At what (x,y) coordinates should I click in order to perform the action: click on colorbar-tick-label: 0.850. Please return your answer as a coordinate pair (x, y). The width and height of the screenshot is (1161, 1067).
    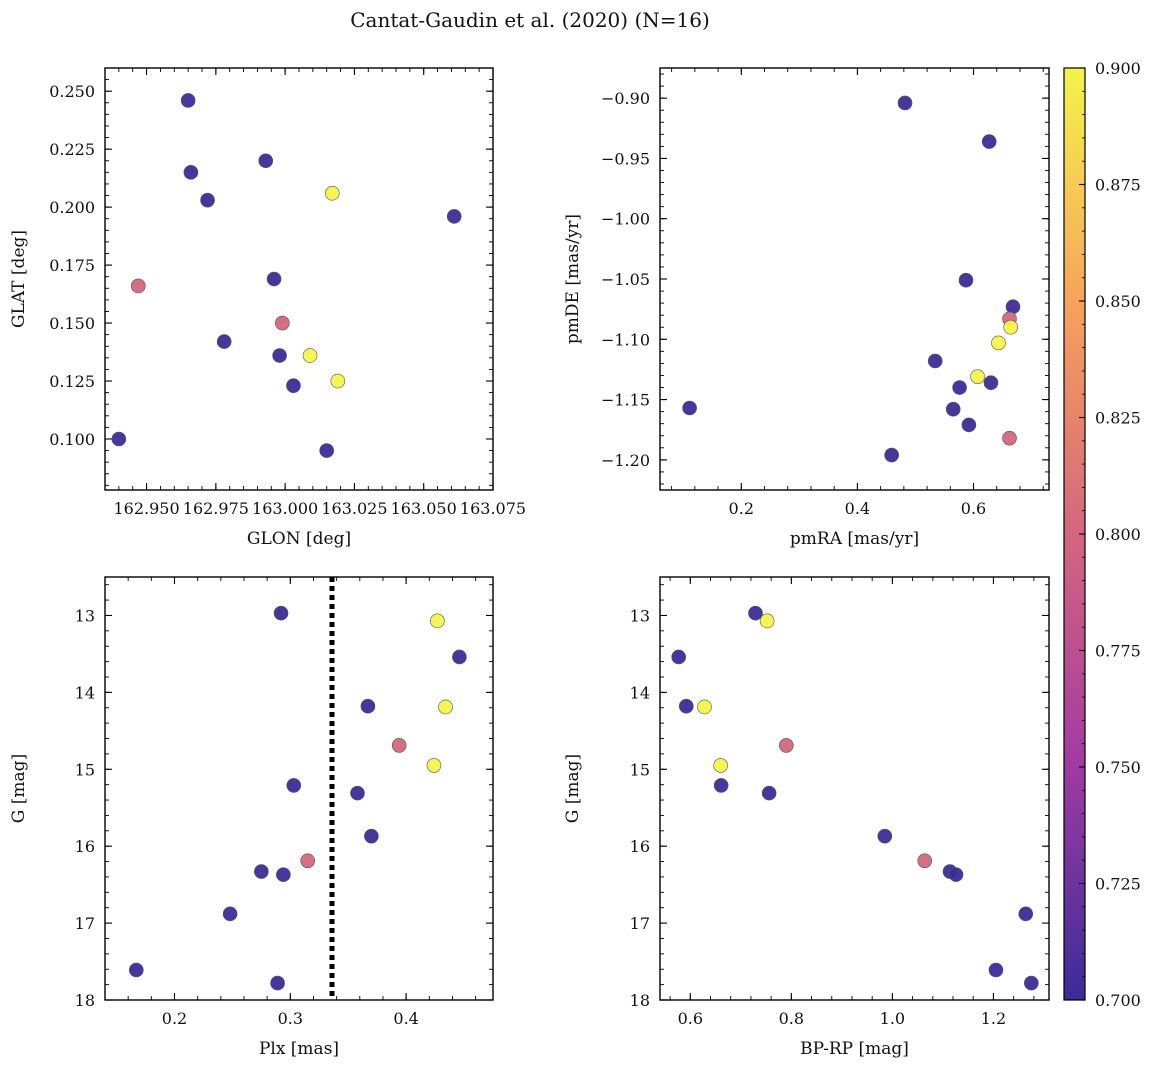
    Looking at the image, I should click on (1118, 301).